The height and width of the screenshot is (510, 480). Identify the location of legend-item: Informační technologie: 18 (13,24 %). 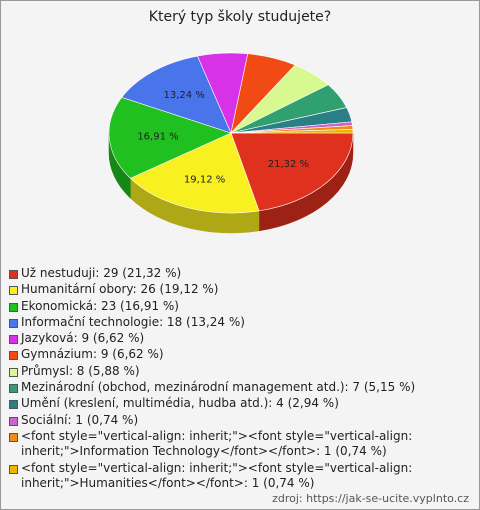
(229, 322).